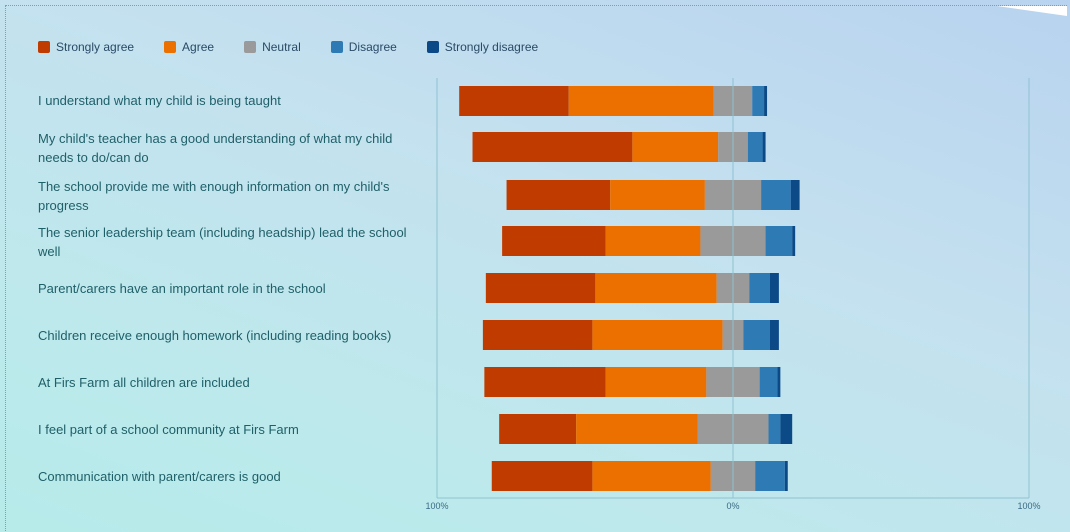 The image size is (1070, 532). Describe the element at coordinates (250, 47) in the screenshot. I see `legend-swatch-neutral` at that location.